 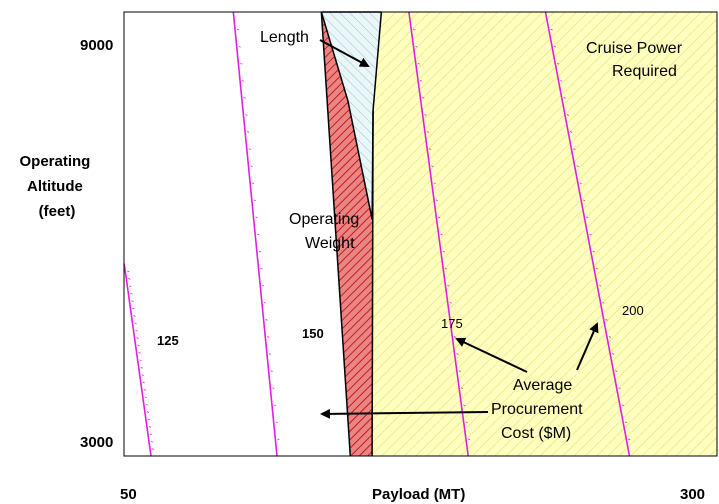 I want to click on contour-label-175: 175, so click(x=452, y=323).